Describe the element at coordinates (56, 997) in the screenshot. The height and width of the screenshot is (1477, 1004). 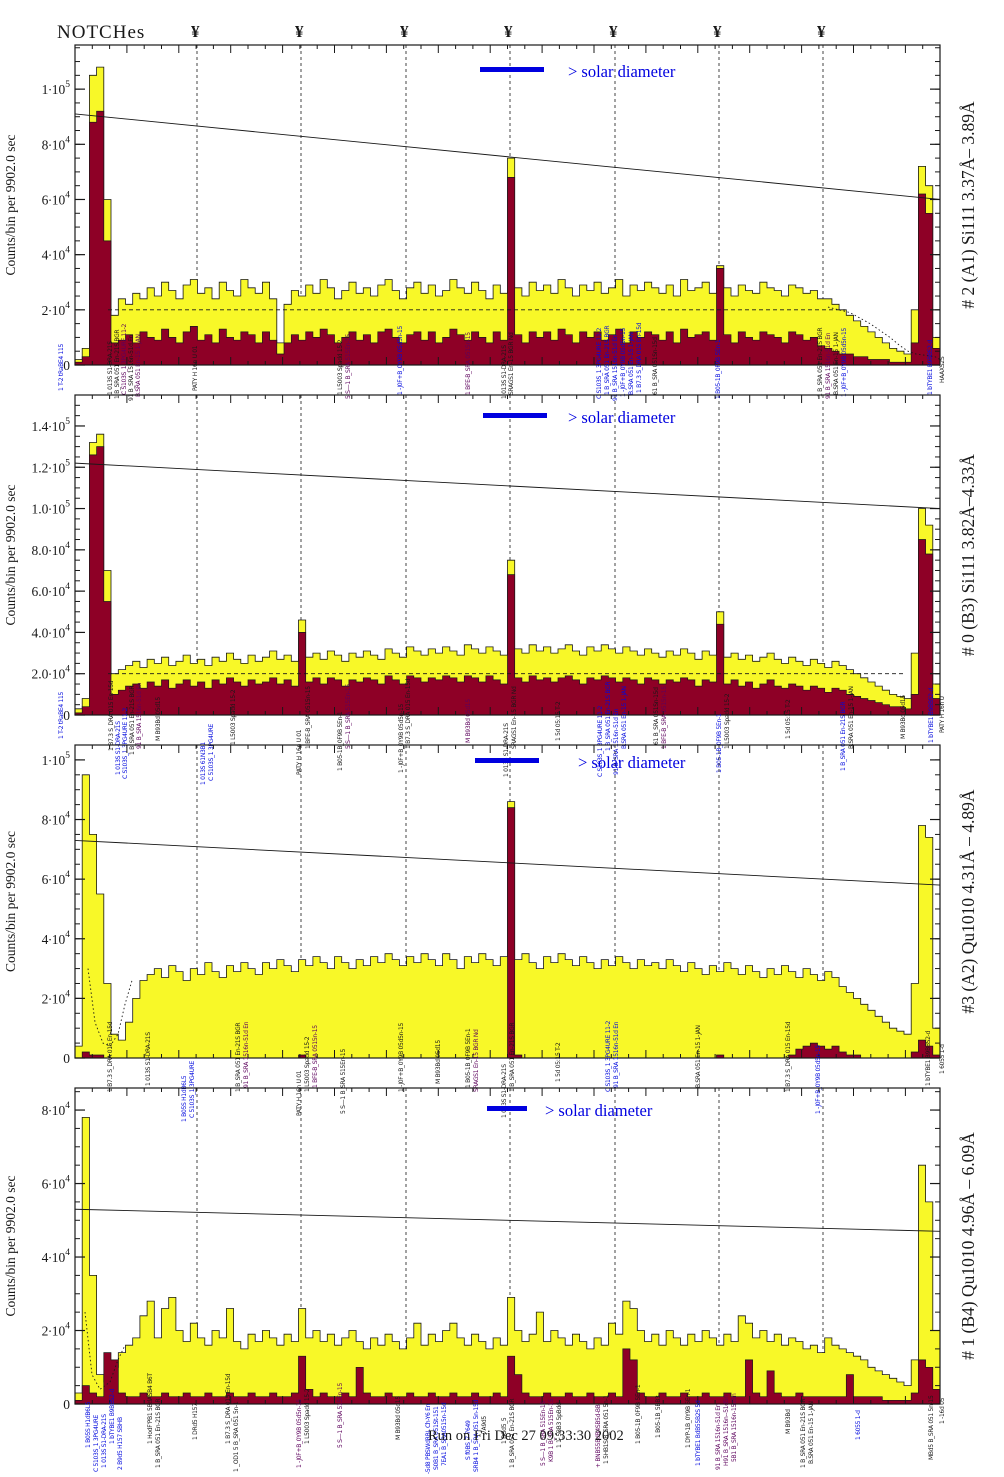
I see `y-tick-label: 2∙104` at that location.